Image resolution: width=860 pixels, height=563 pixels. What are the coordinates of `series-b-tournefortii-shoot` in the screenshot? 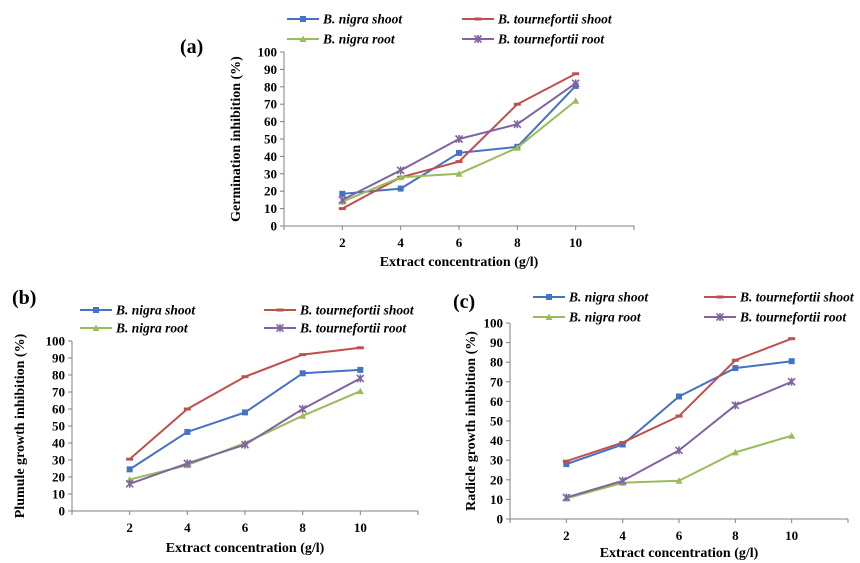 It's located at (245, 403).